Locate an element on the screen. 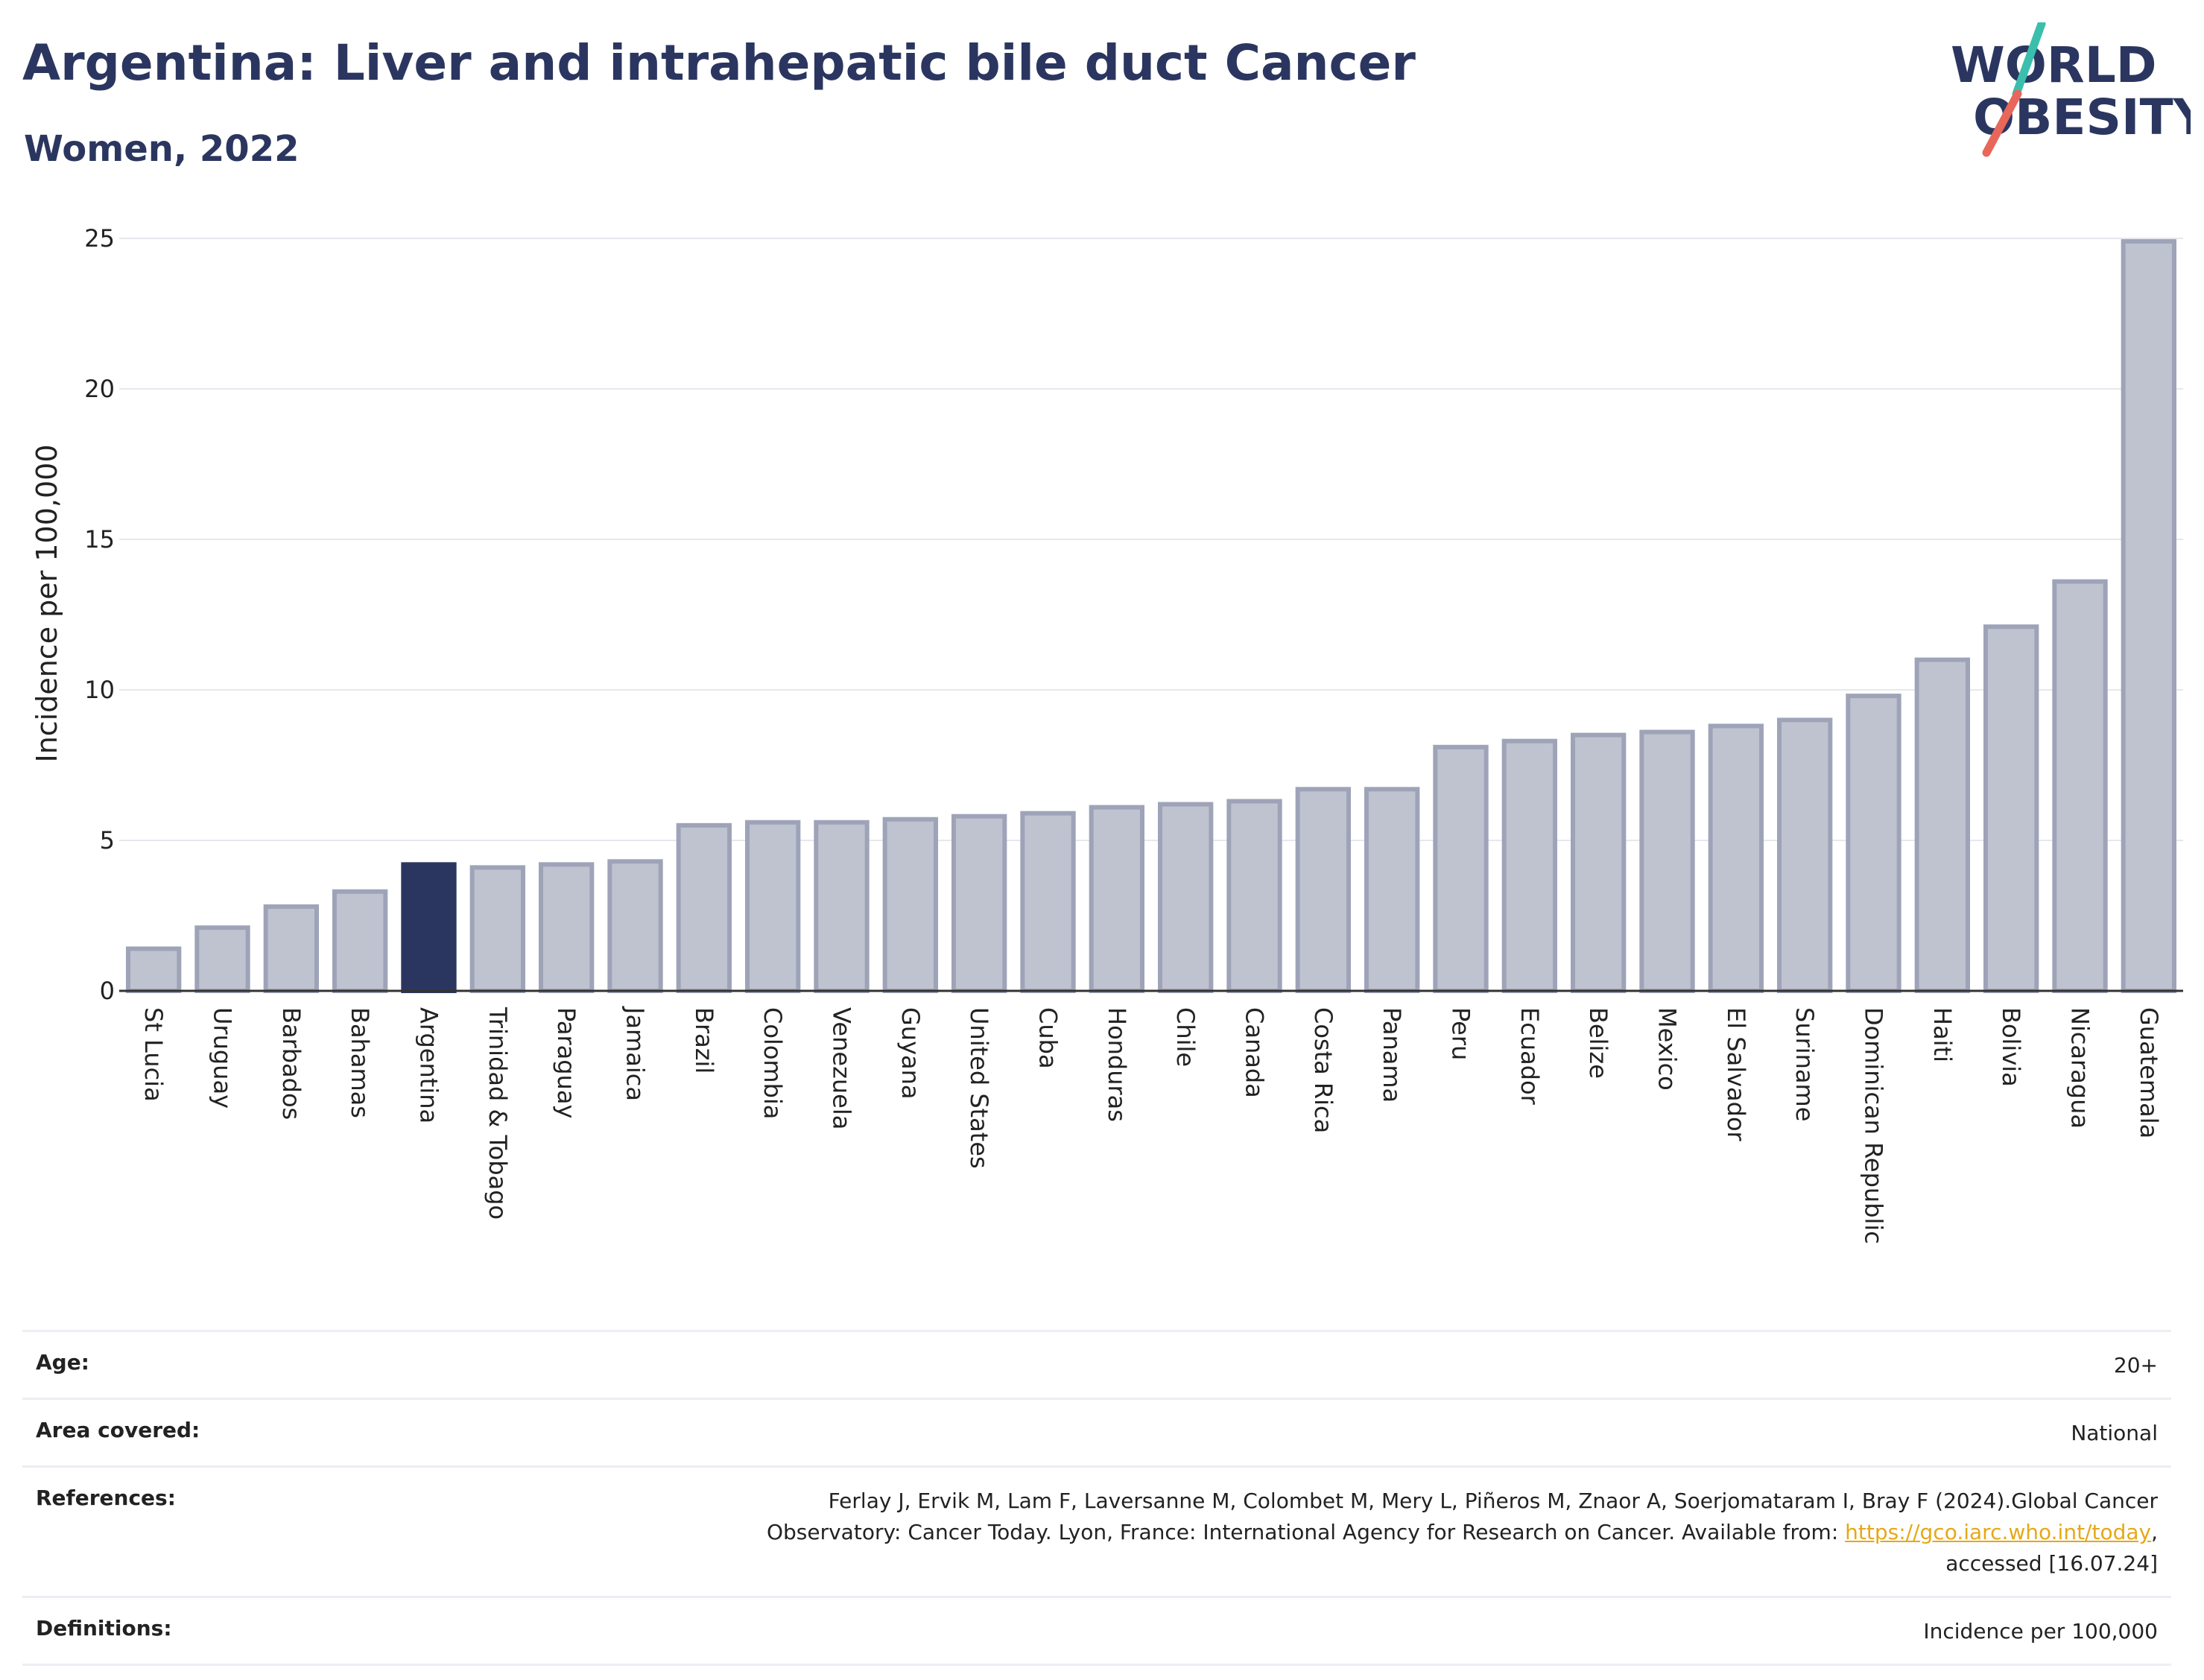 This screenshot has width=2204, height=1680. bar-uruguay is located at coordinates (222, 959).